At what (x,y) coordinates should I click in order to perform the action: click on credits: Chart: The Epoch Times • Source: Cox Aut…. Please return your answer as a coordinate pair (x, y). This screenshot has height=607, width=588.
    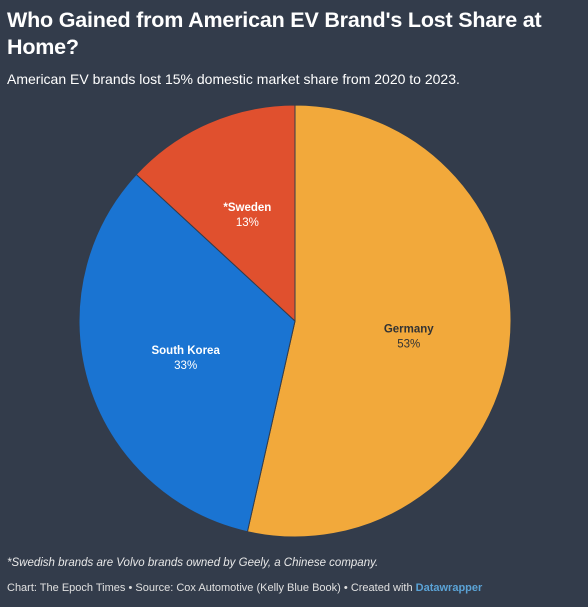
    Looking at the image, I should click on (244, 588).